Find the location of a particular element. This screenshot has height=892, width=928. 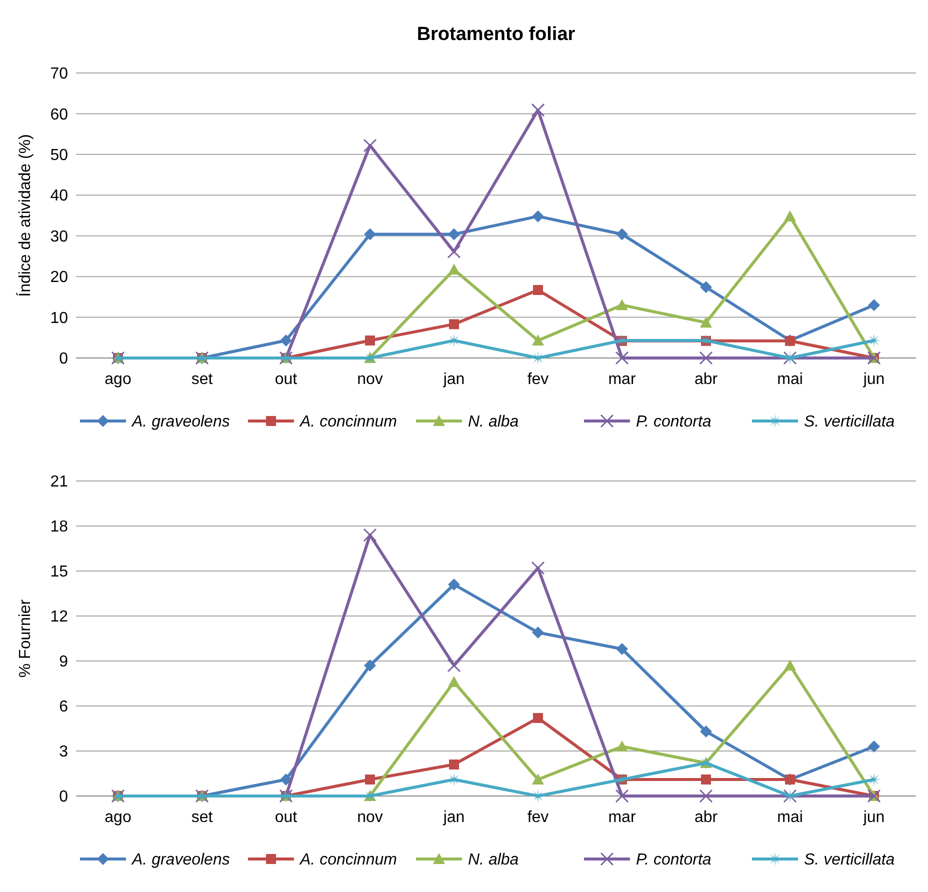

y-tick-label: 21 is located at coordinates (59, 482).